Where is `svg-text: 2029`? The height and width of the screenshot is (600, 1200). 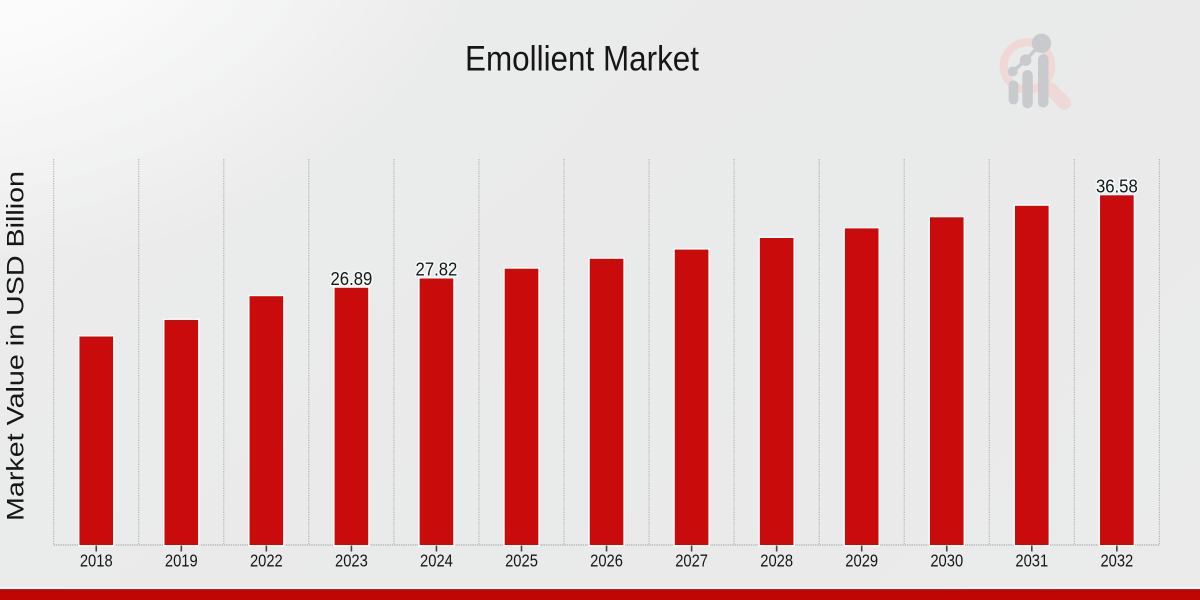
svg-text: 2029 is located at coordinates (861, 560).